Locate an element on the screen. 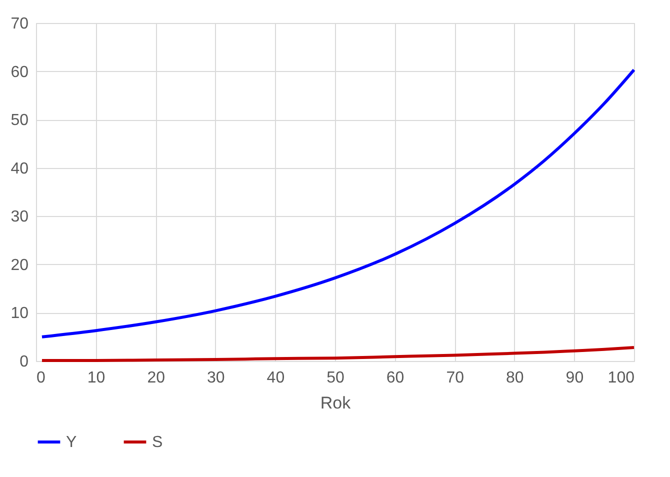  x-tick-label: 10 is located at coordinates (96, 378).